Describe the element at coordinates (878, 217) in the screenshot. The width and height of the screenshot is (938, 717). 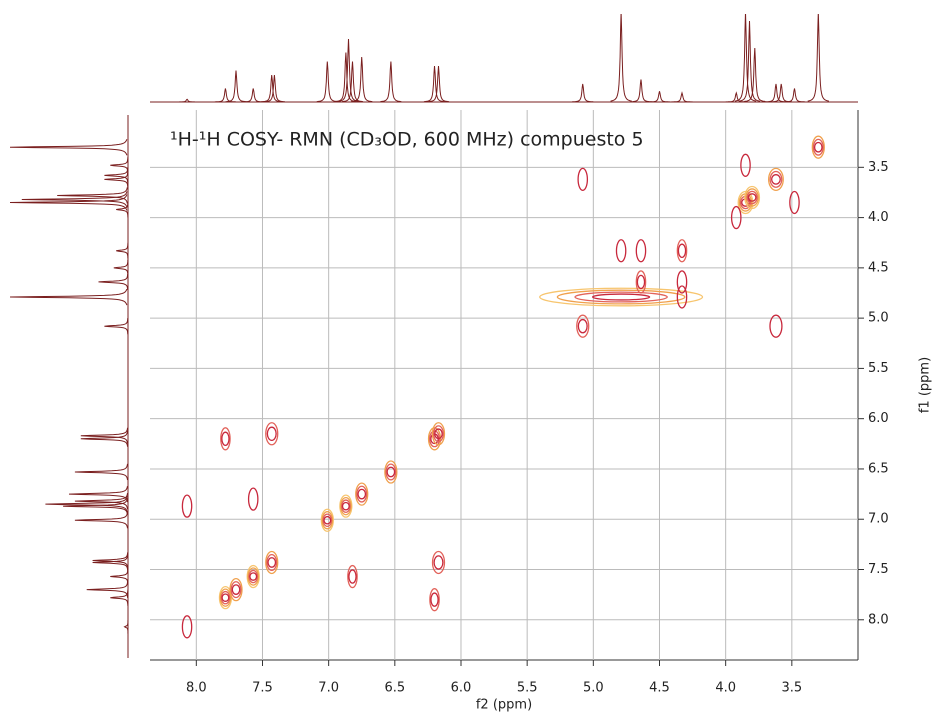
I see `y-tick-label: 4.0` at that location.